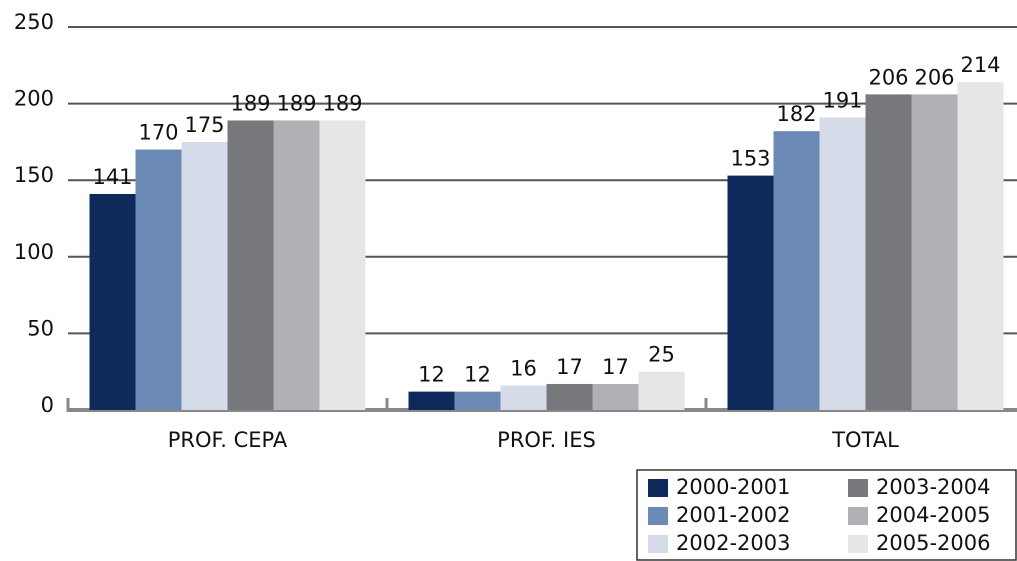  I want to click on legend-label: 2001-2002, so click(733, 515).